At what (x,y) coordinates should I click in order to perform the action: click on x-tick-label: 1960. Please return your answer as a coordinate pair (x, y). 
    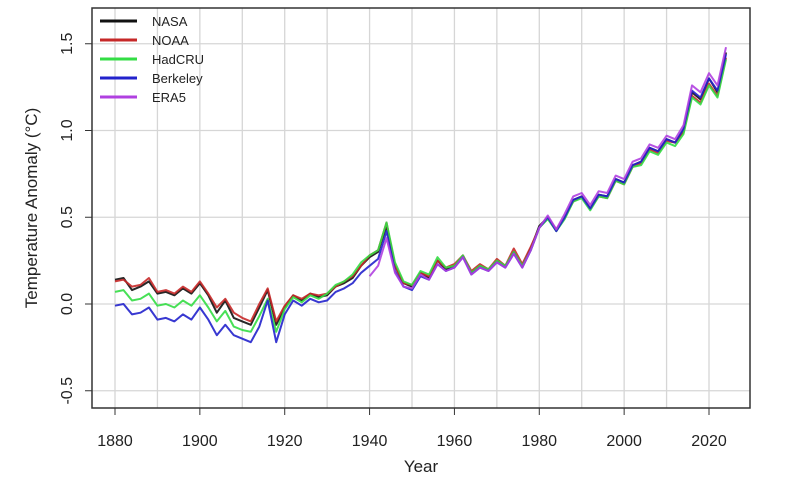
    Looking at the image, I should click on (455, 441).